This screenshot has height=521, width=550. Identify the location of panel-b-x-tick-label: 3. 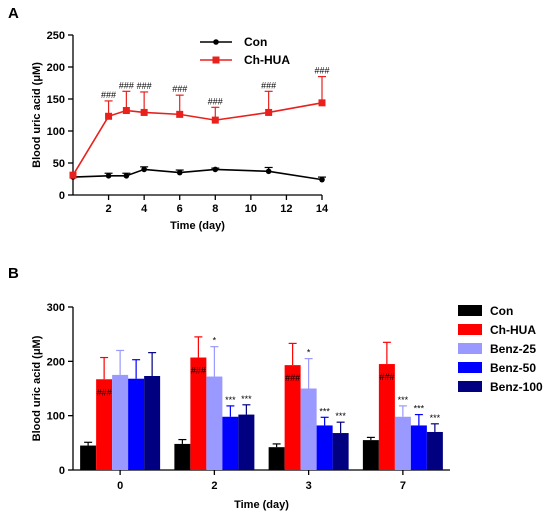
(309, 486).